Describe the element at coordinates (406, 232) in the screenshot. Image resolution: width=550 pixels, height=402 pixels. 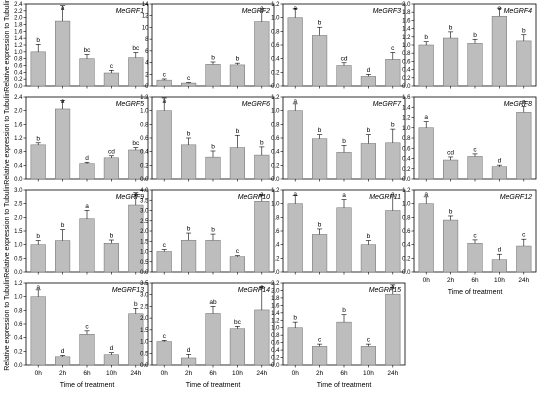
I see `panel-12-ytick-label: 0.6` at that location.